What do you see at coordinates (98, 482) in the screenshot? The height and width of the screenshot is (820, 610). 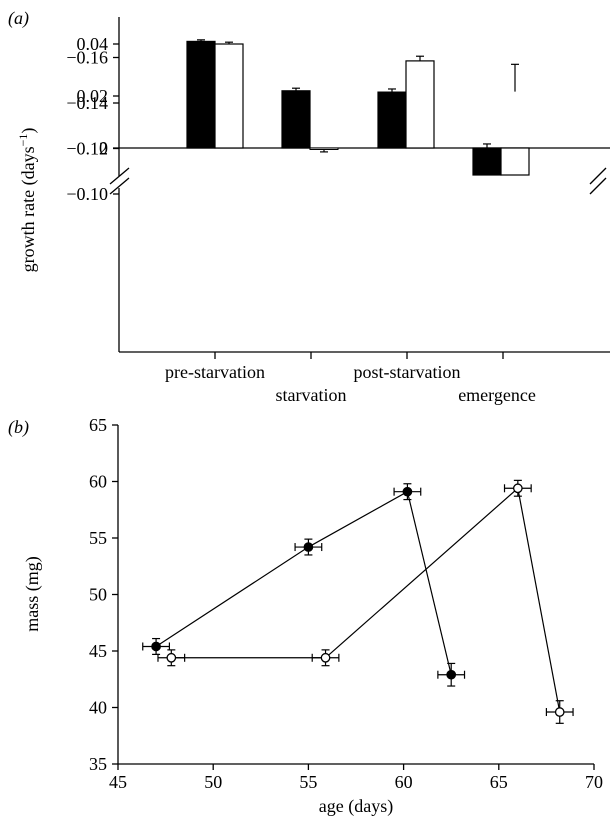 I see `y-tick-label: 60` at bounding box center [98, 482].